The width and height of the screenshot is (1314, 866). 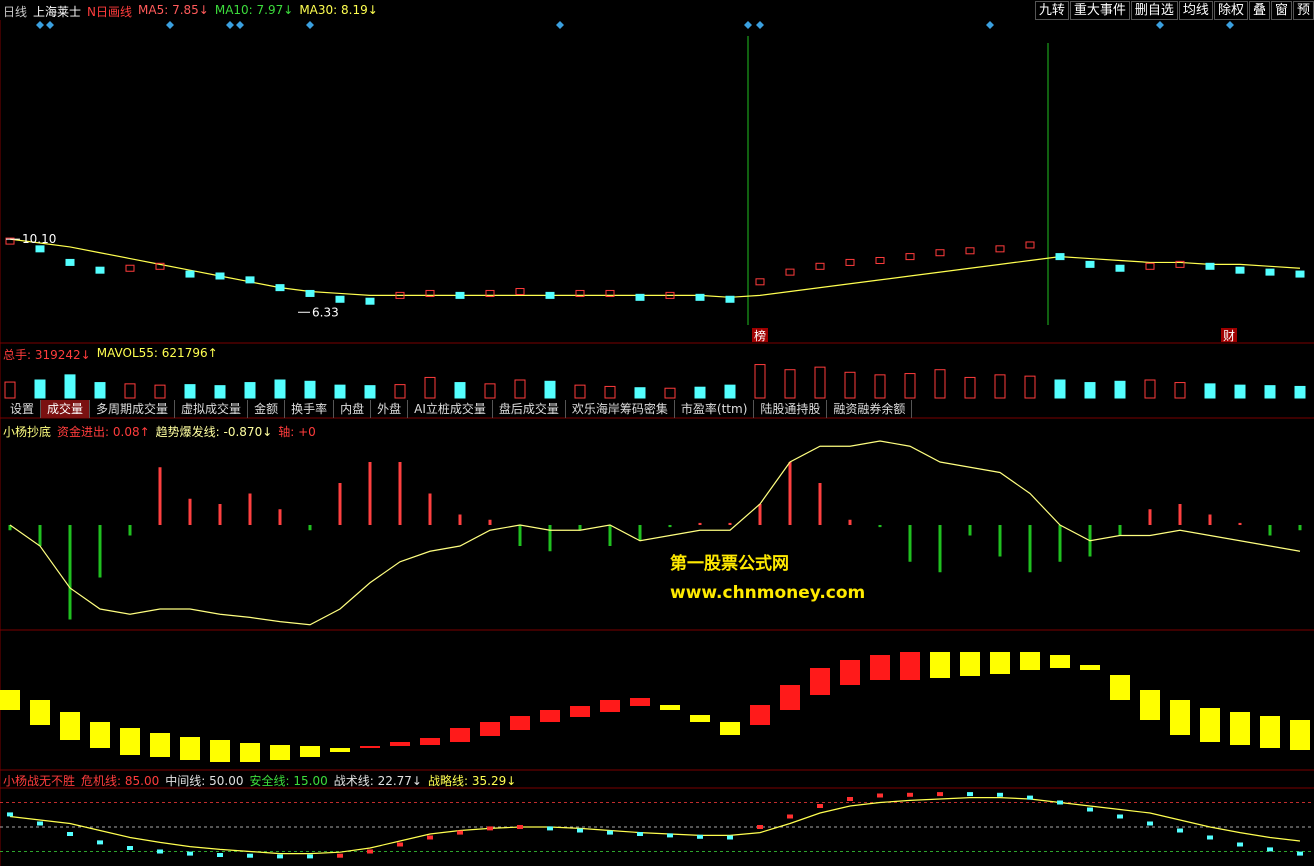 I want to click on volume-legend: 总手: 319242↓ MAVOL55: 621796↑, so click(x=110, y=354).